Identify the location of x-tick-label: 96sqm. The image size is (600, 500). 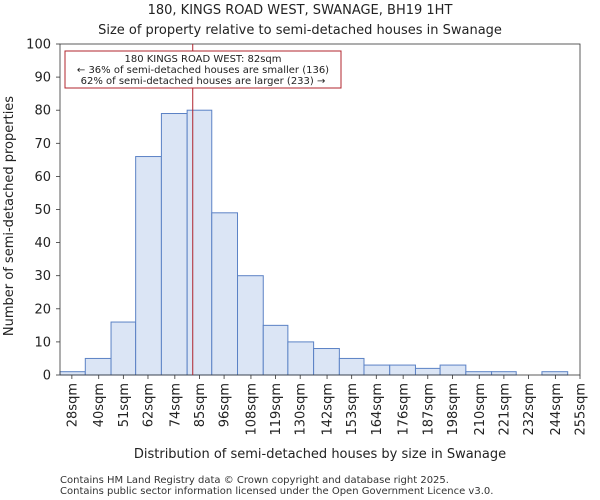
(225, 405).